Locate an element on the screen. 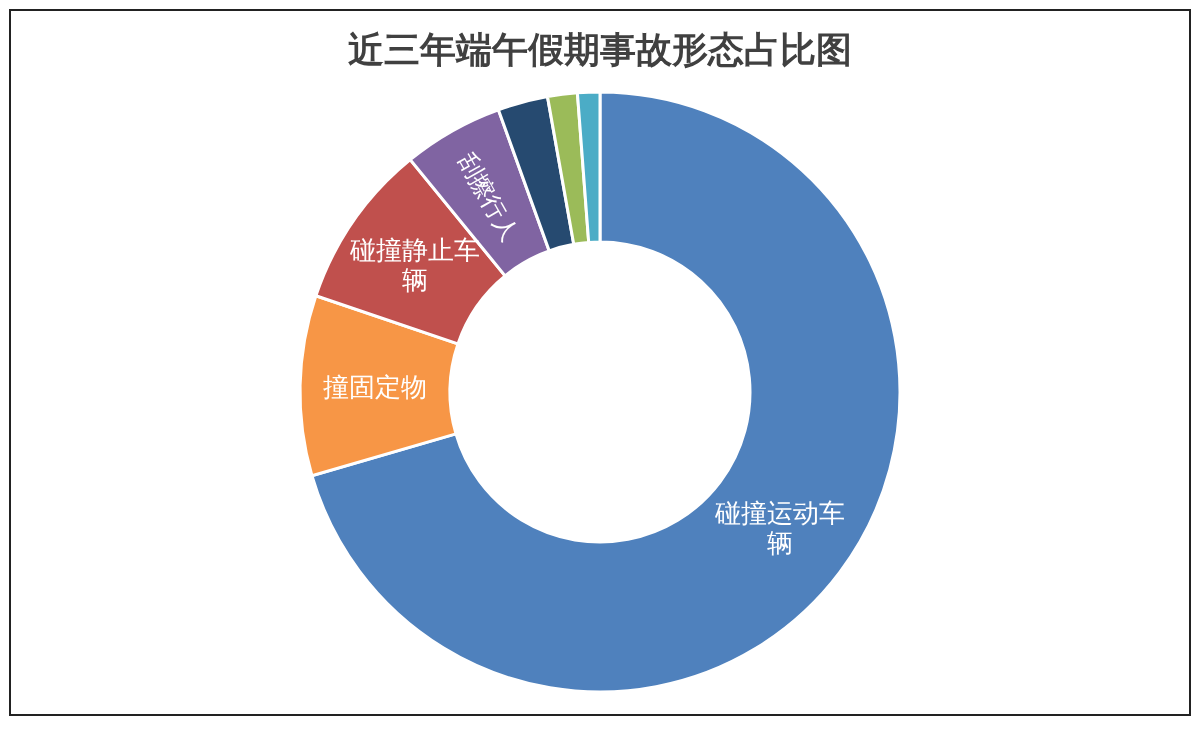  slice-label: 碰撞运动车辆 is located at coordinates (779, 528).